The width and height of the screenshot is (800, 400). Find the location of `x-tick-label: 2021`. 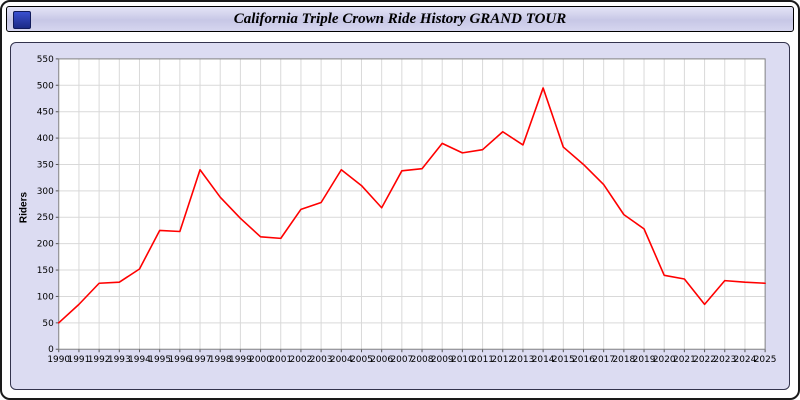

x-tick-label: 2021 is located at coordinates (684, 360).